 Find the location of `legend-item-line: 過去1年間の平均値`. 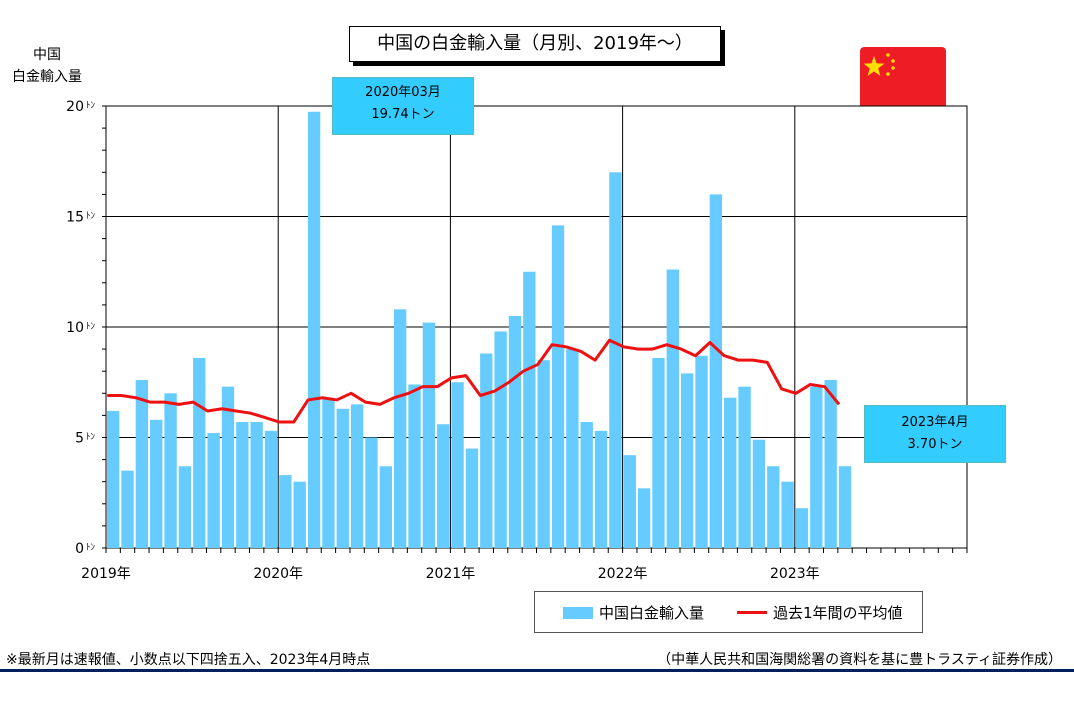

legend-item-line: 過去1年間の平均値 is located at coordinates (820, 612).